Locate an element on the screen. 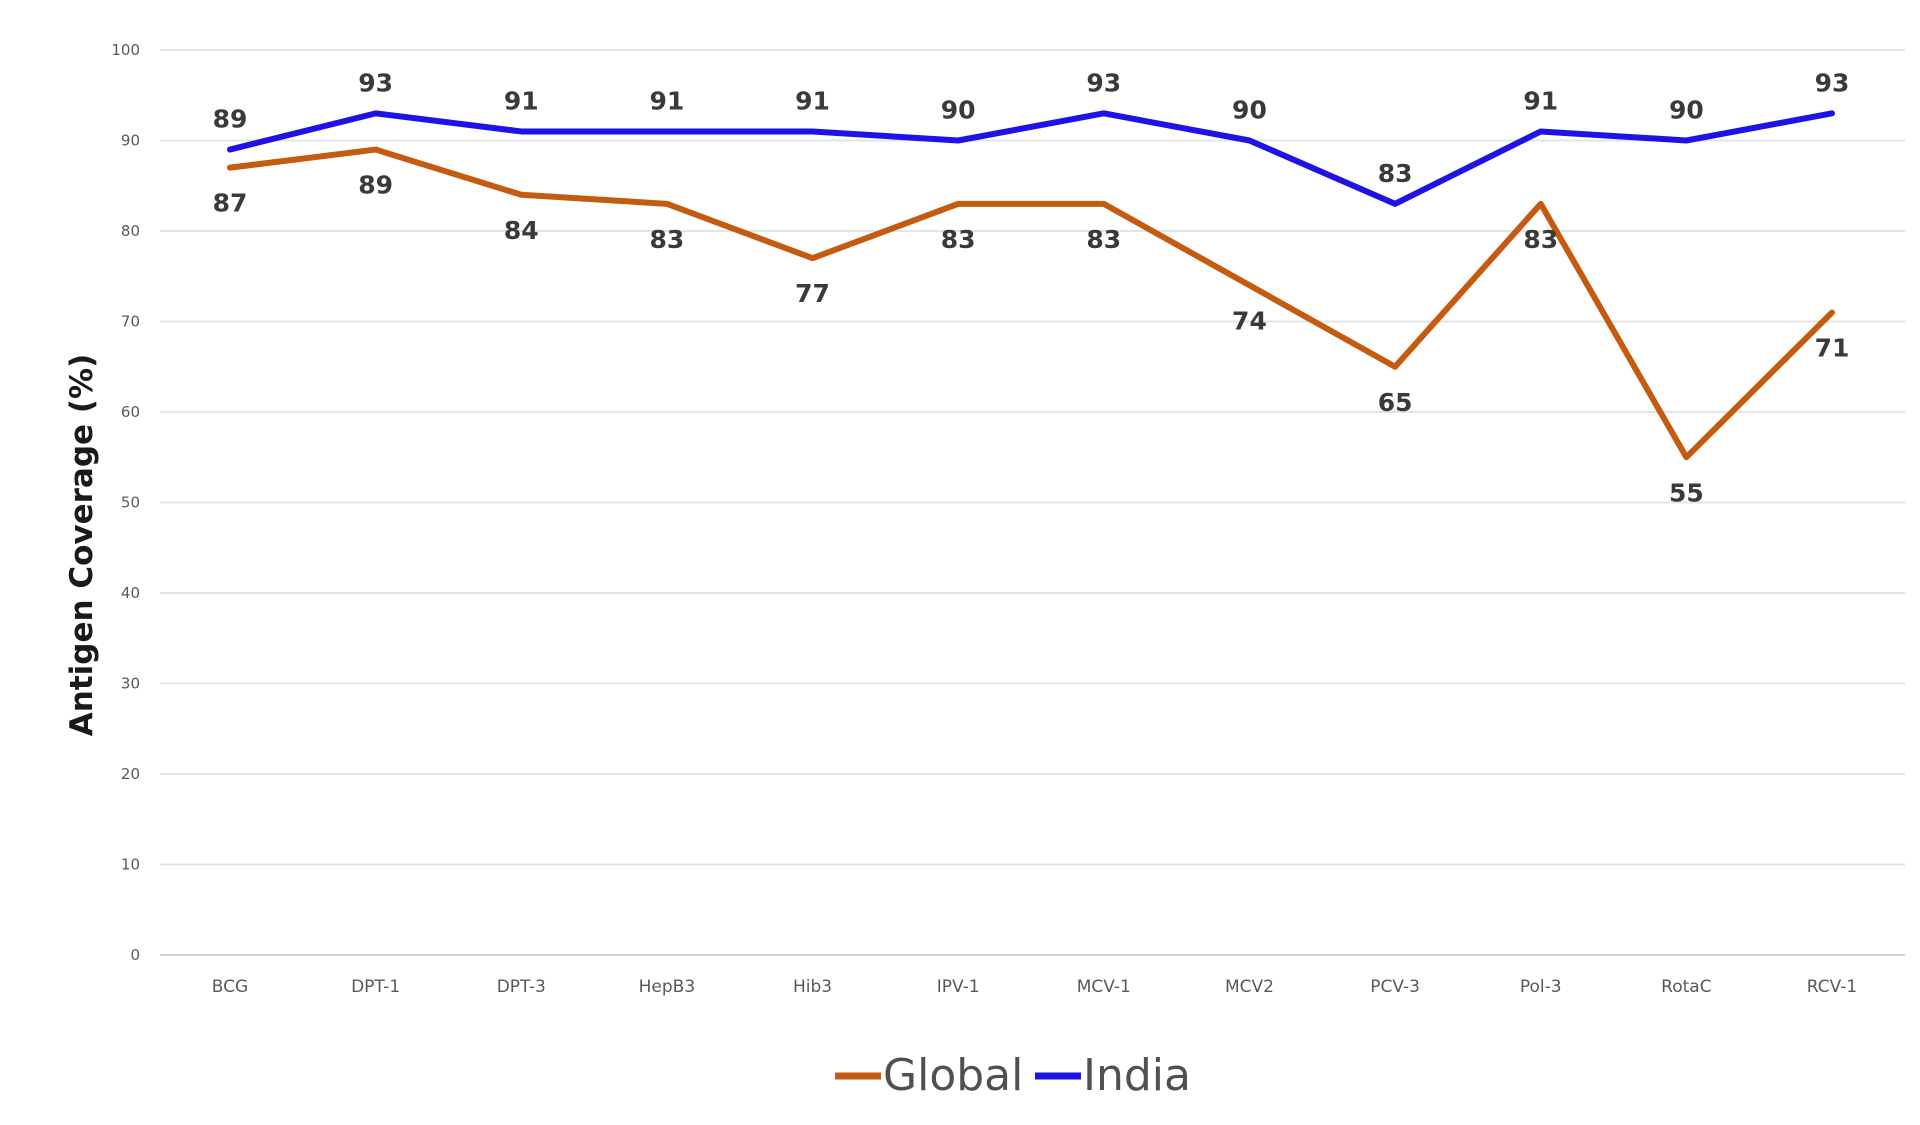  y-tick-label: 90 is located at coordinates (130, 141).